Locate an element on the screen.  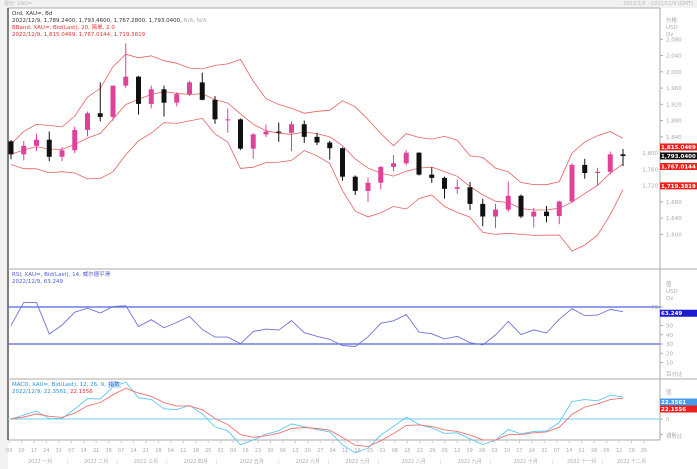
price-tick-label: 2,000 is located at coordinates (674, 73).